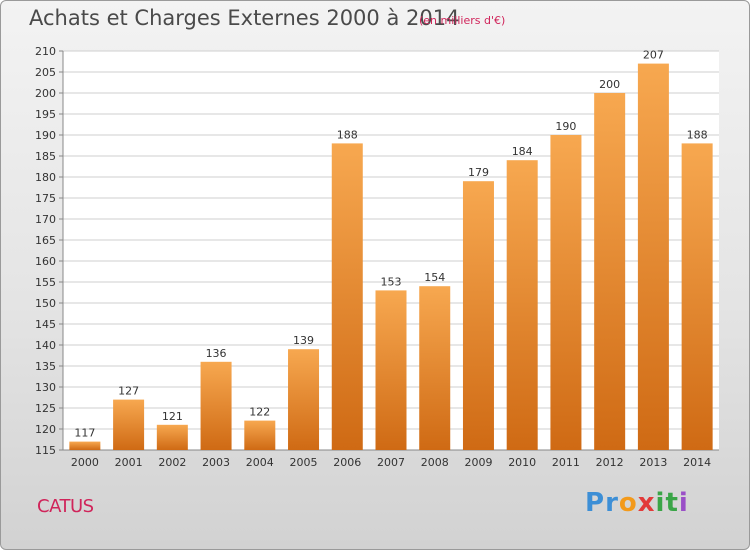 The width and height of the screenshot is (750, 550). Describe the element at coordinates (478, 462) in the screenshot. I see `x-tick-label: 2009` at that location.